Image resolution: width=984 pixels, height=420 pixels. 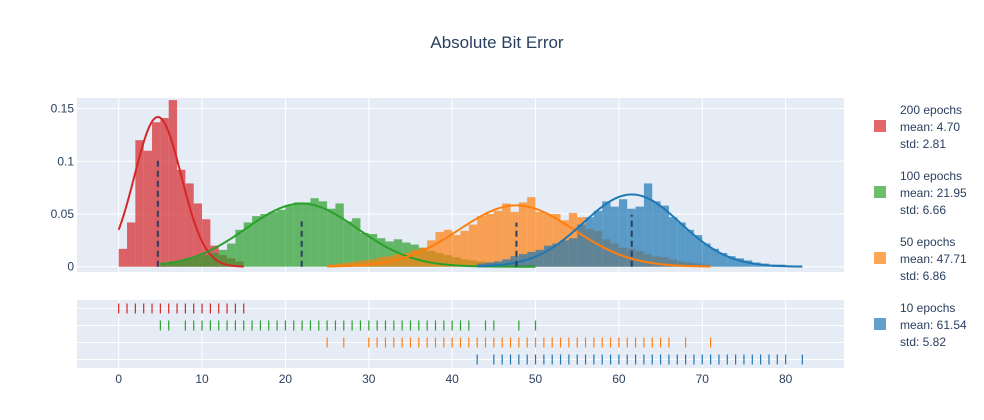 I want to click on y-tick-label: 0.15, so click(x=63, y=109).